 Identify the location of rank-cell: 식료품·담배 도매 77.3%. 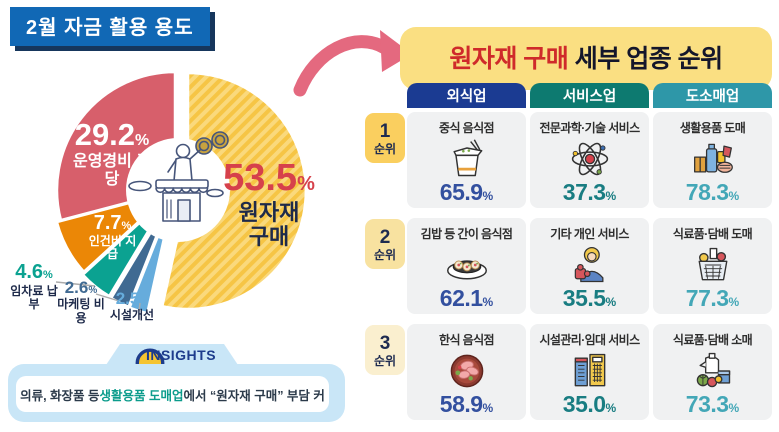
(712, 266).